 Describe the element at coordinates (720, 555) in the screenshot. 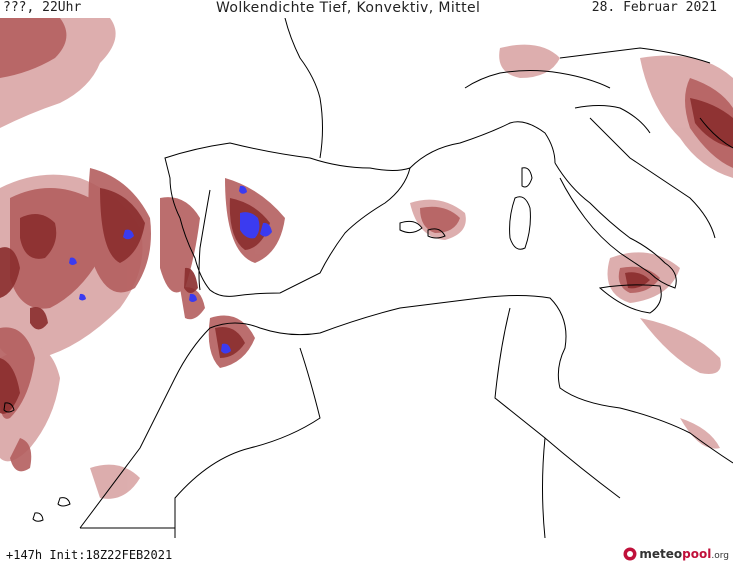

I see `logo-text-suffix: .org` at that location.